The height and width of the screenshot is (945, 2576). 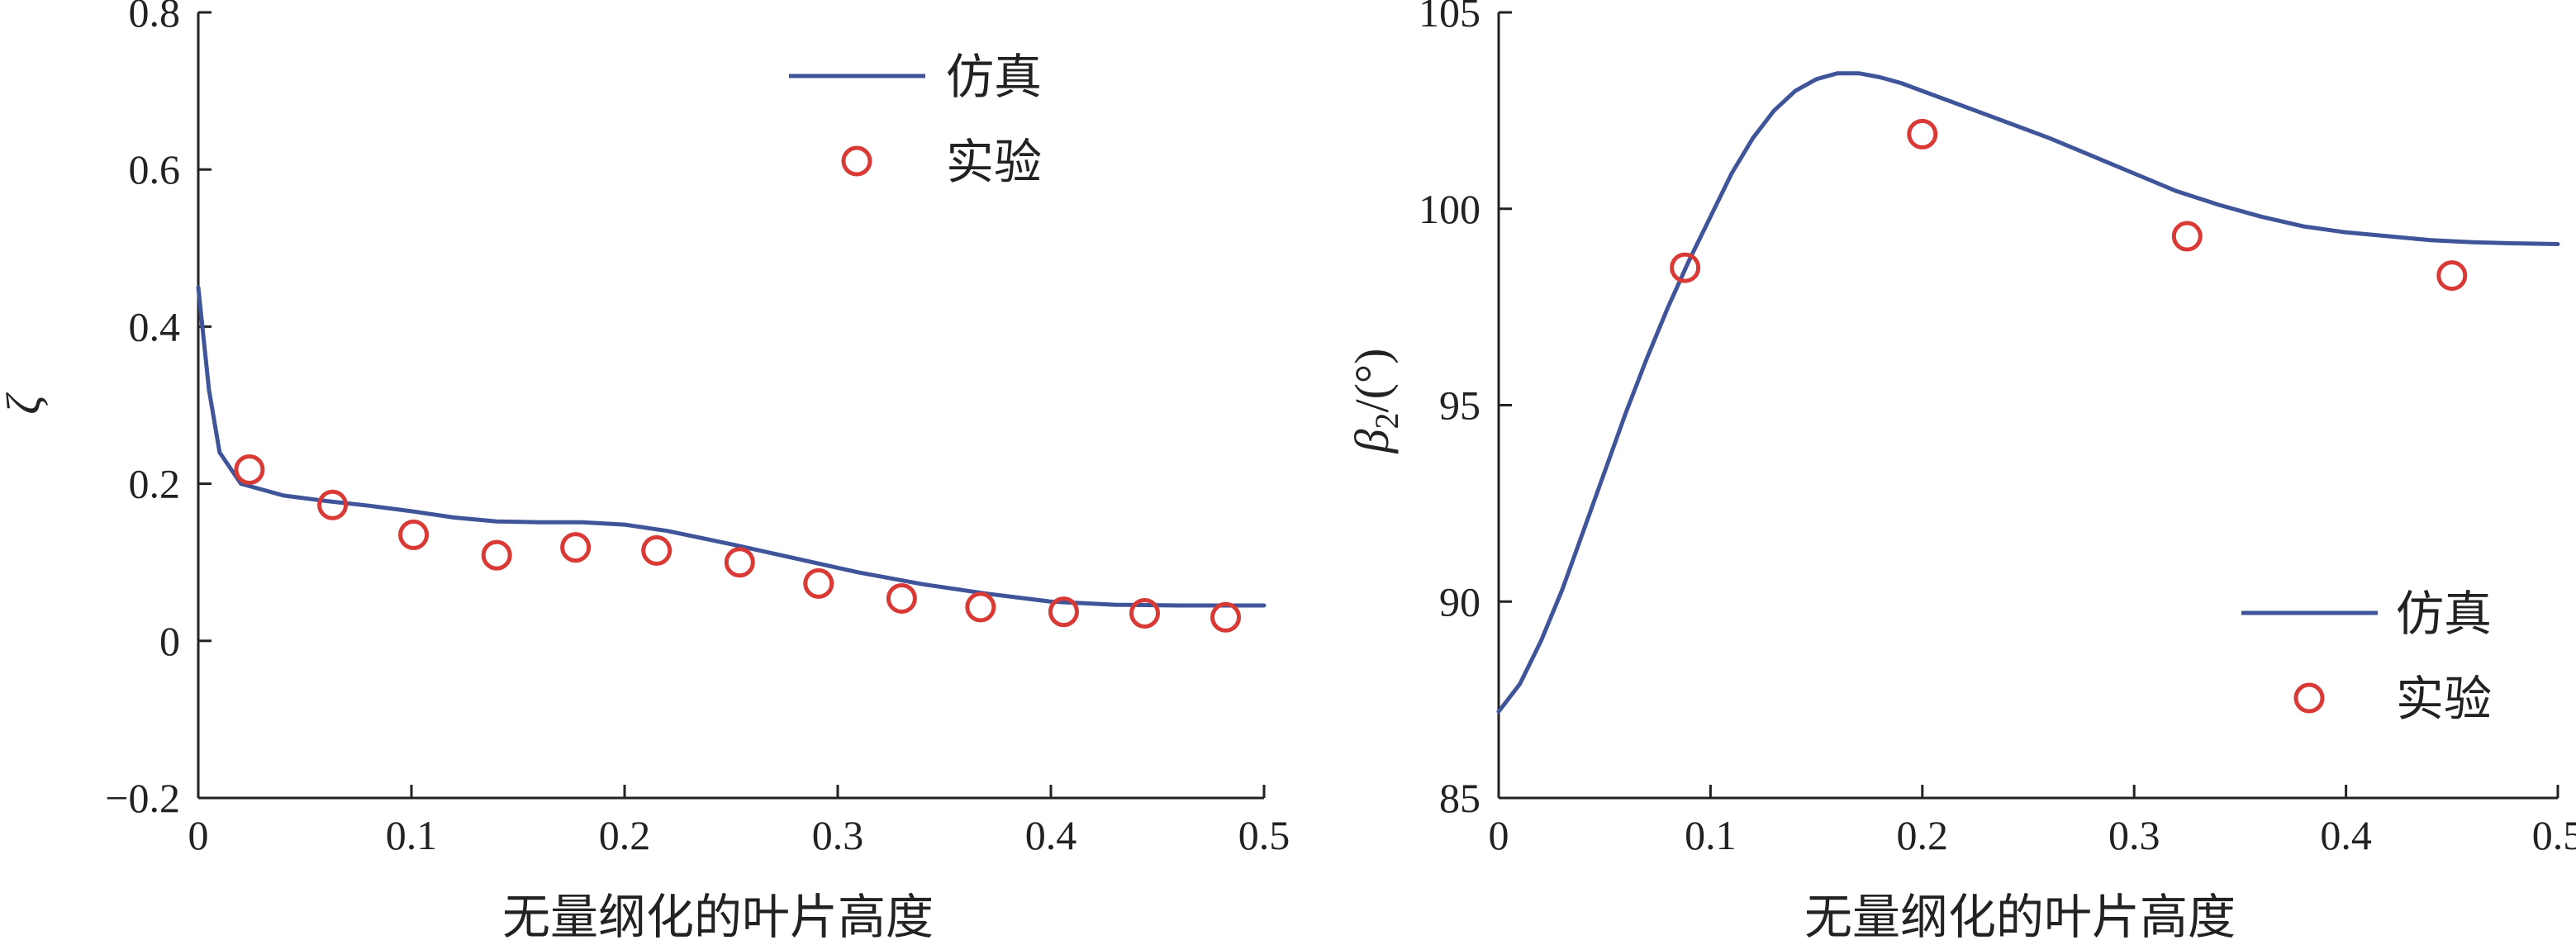 I want to click on x-tick-label-right: 0.4, so click(x=2346, y=835).